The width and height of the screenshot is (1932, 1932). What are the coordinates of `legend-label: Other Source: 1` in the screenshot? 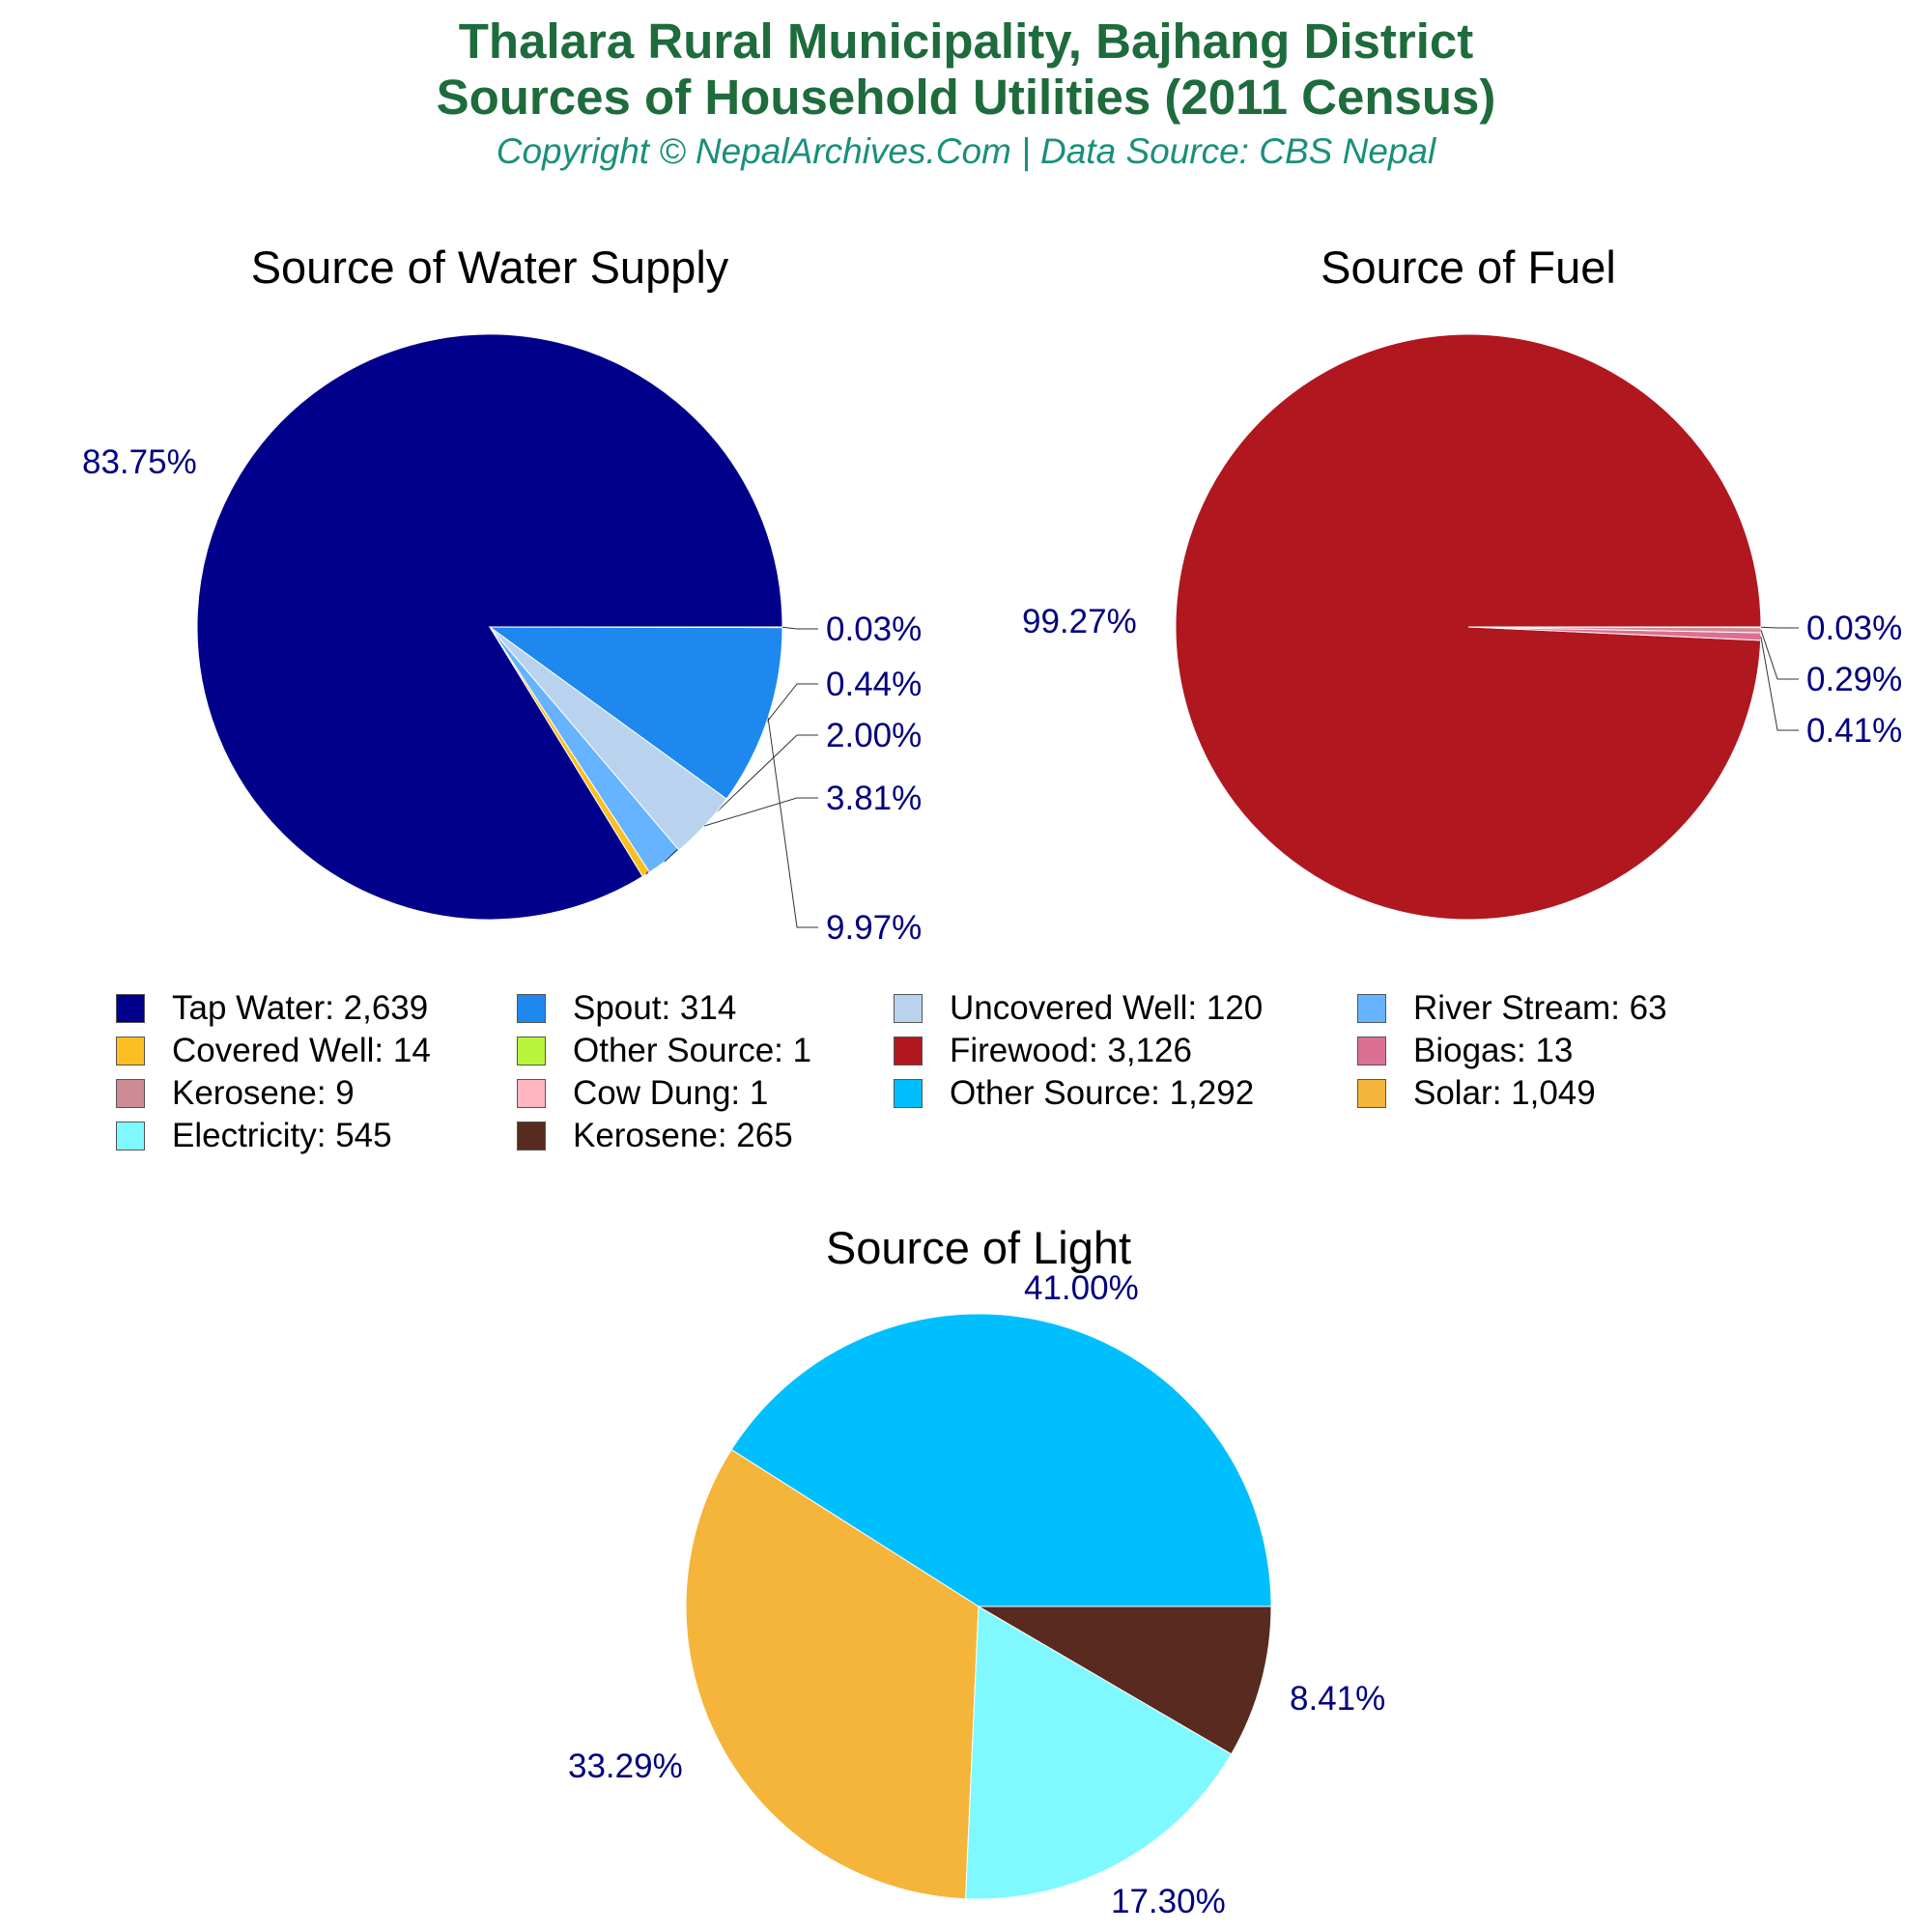 It's located at (692, 1050).